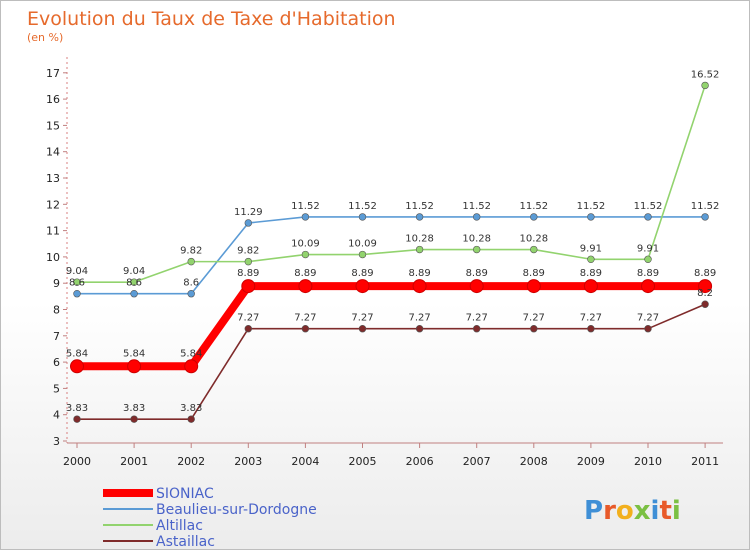 This screenshot has width=750, height=551. Describe the element at coordinates (665, 511) in the screenshot. I see `logo-letter: t` at that location.